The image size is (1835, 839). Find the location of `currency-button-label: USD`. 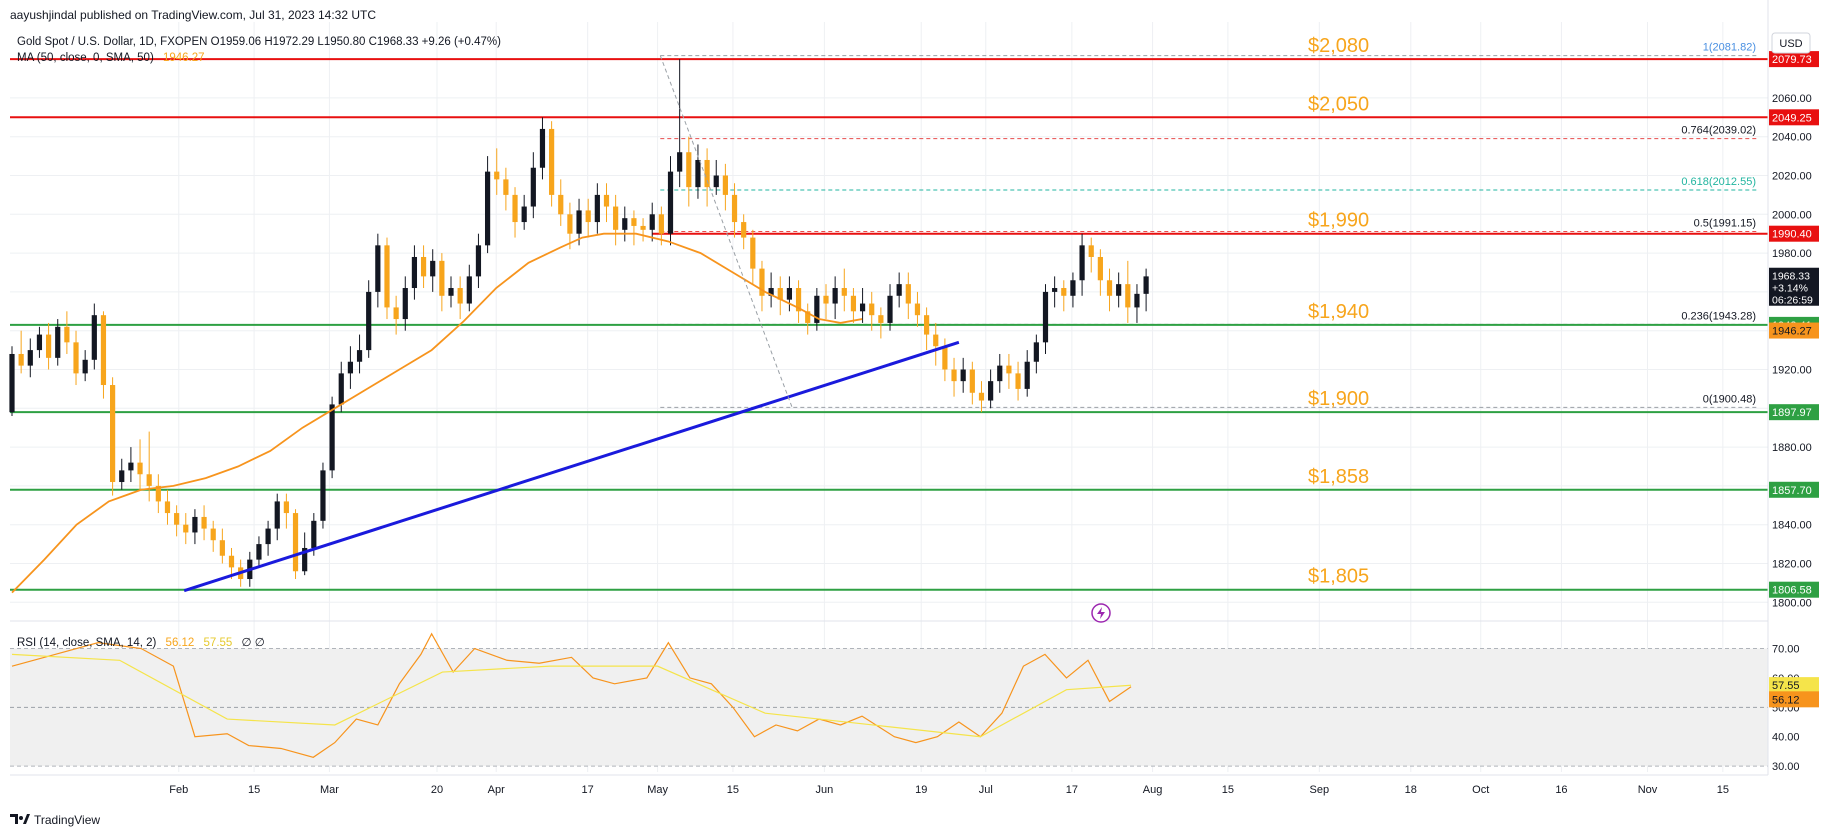

currency-button-label: USD is located at coordinates (1790, 44).